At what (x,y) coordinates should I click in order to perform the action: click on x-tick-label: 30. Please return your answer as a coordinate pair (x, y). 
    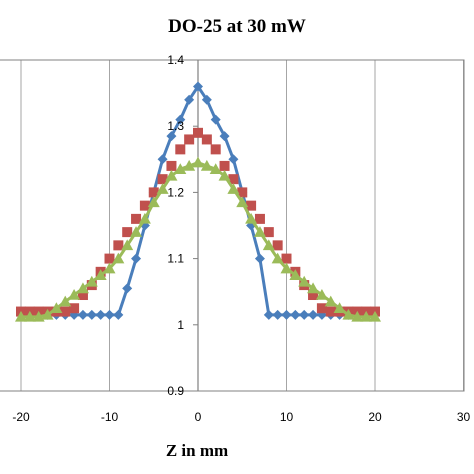
    Looking at the image, I should click on (464, 417).